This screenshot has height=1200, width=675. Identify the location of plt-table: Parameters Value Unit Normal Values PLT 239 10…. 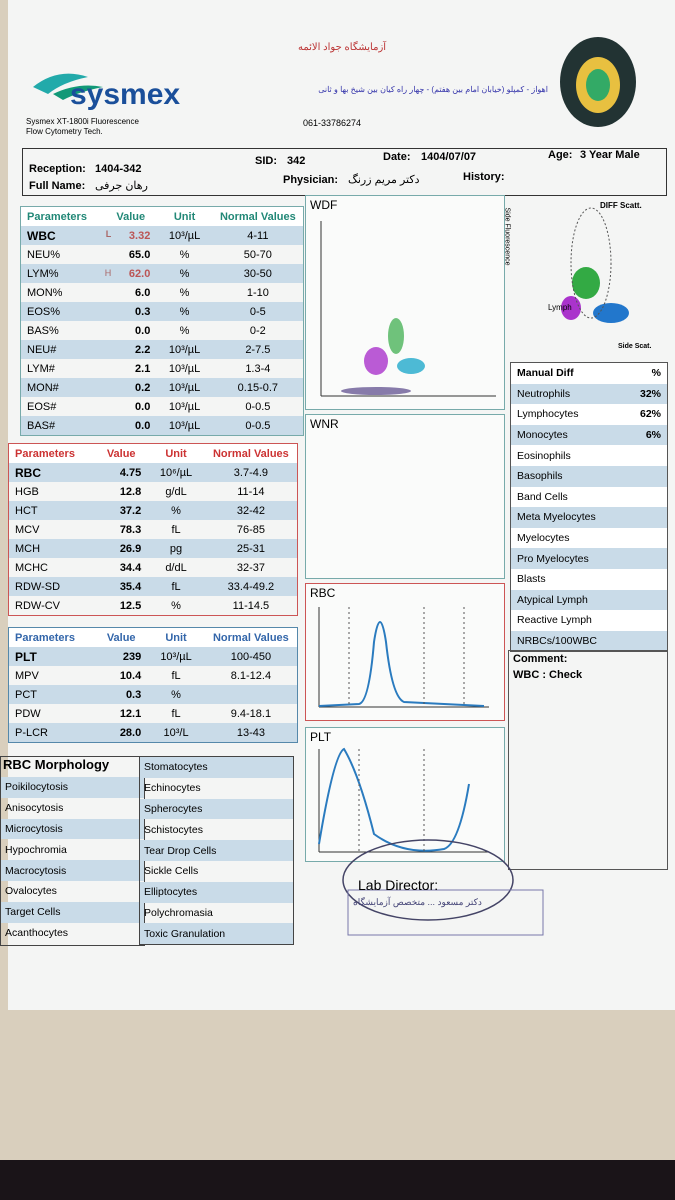
(153, 685).